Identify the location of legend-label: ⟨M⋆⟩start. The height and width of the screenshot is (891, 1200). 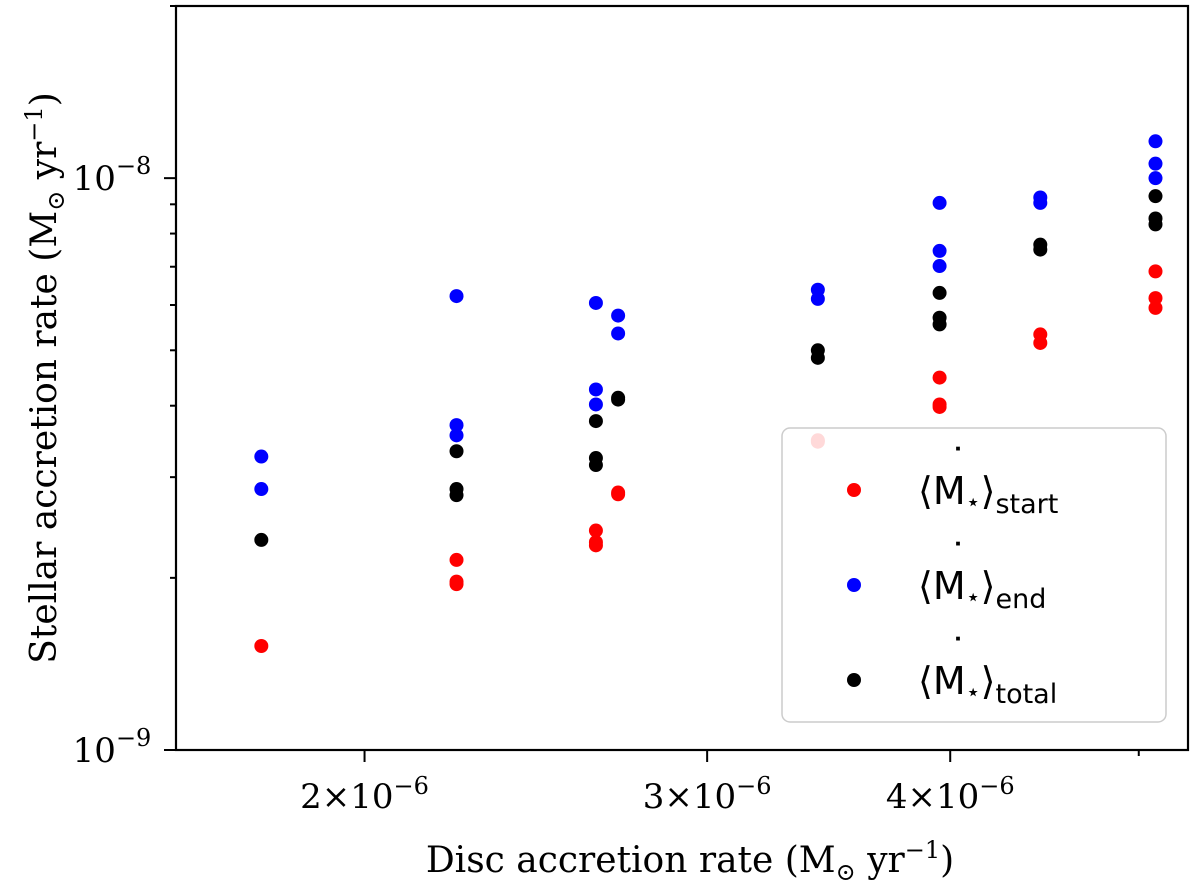
(988, 494).